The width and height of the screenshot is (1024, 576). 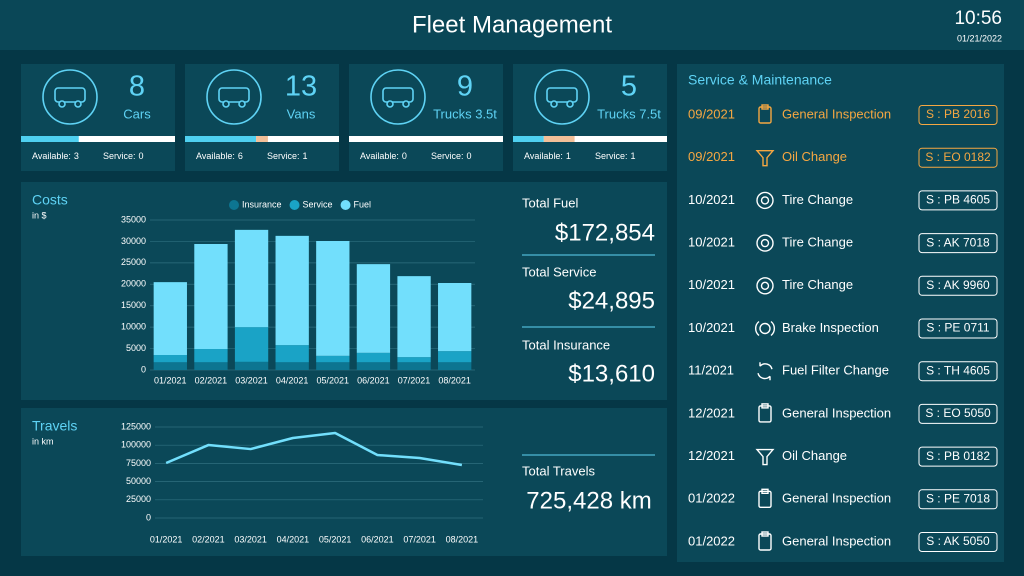 What do you see at coordinates (958, 114) in the screenshot?
I see `service-code: S : PB 2016` at bounding box center [958, 114].